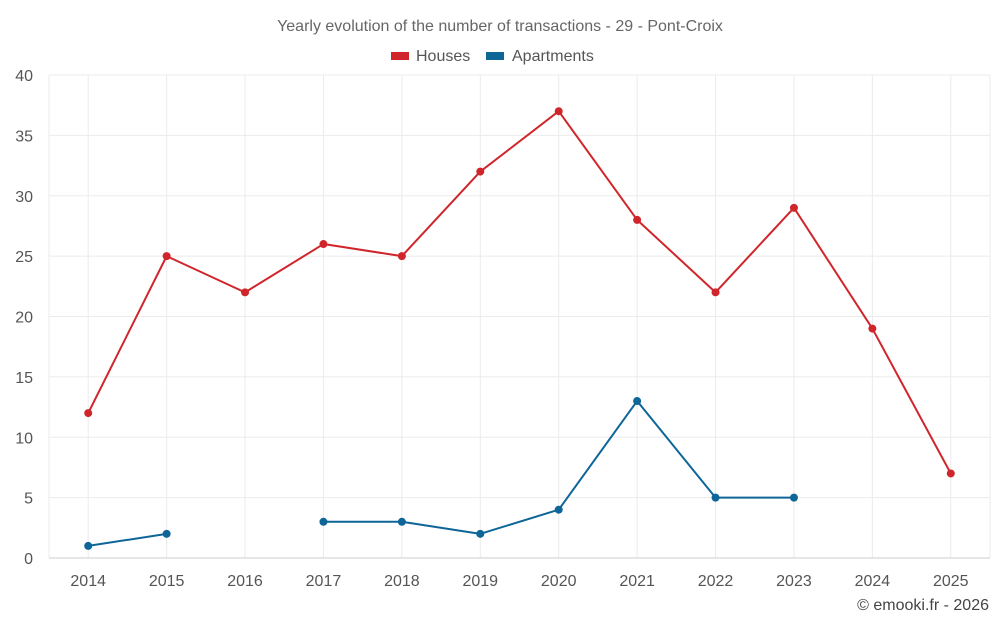  Describe the element at coordinates (166, 533) in the screenshot. I see `apartments-point-2015` at that location.